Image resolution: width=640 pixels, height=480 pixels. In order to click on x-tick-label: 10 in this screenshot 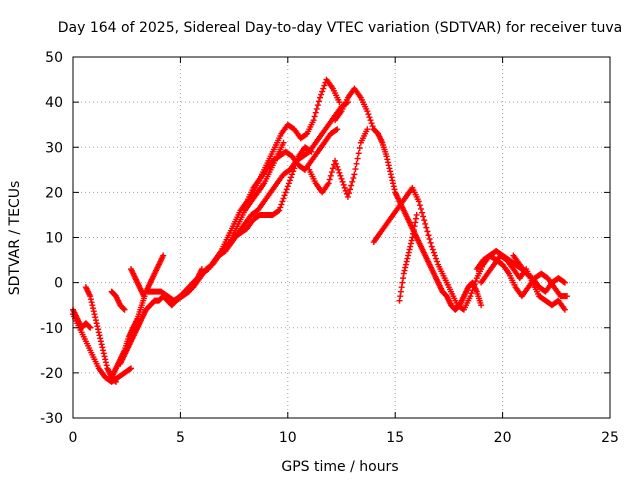, I will do `click(288, 438)`.